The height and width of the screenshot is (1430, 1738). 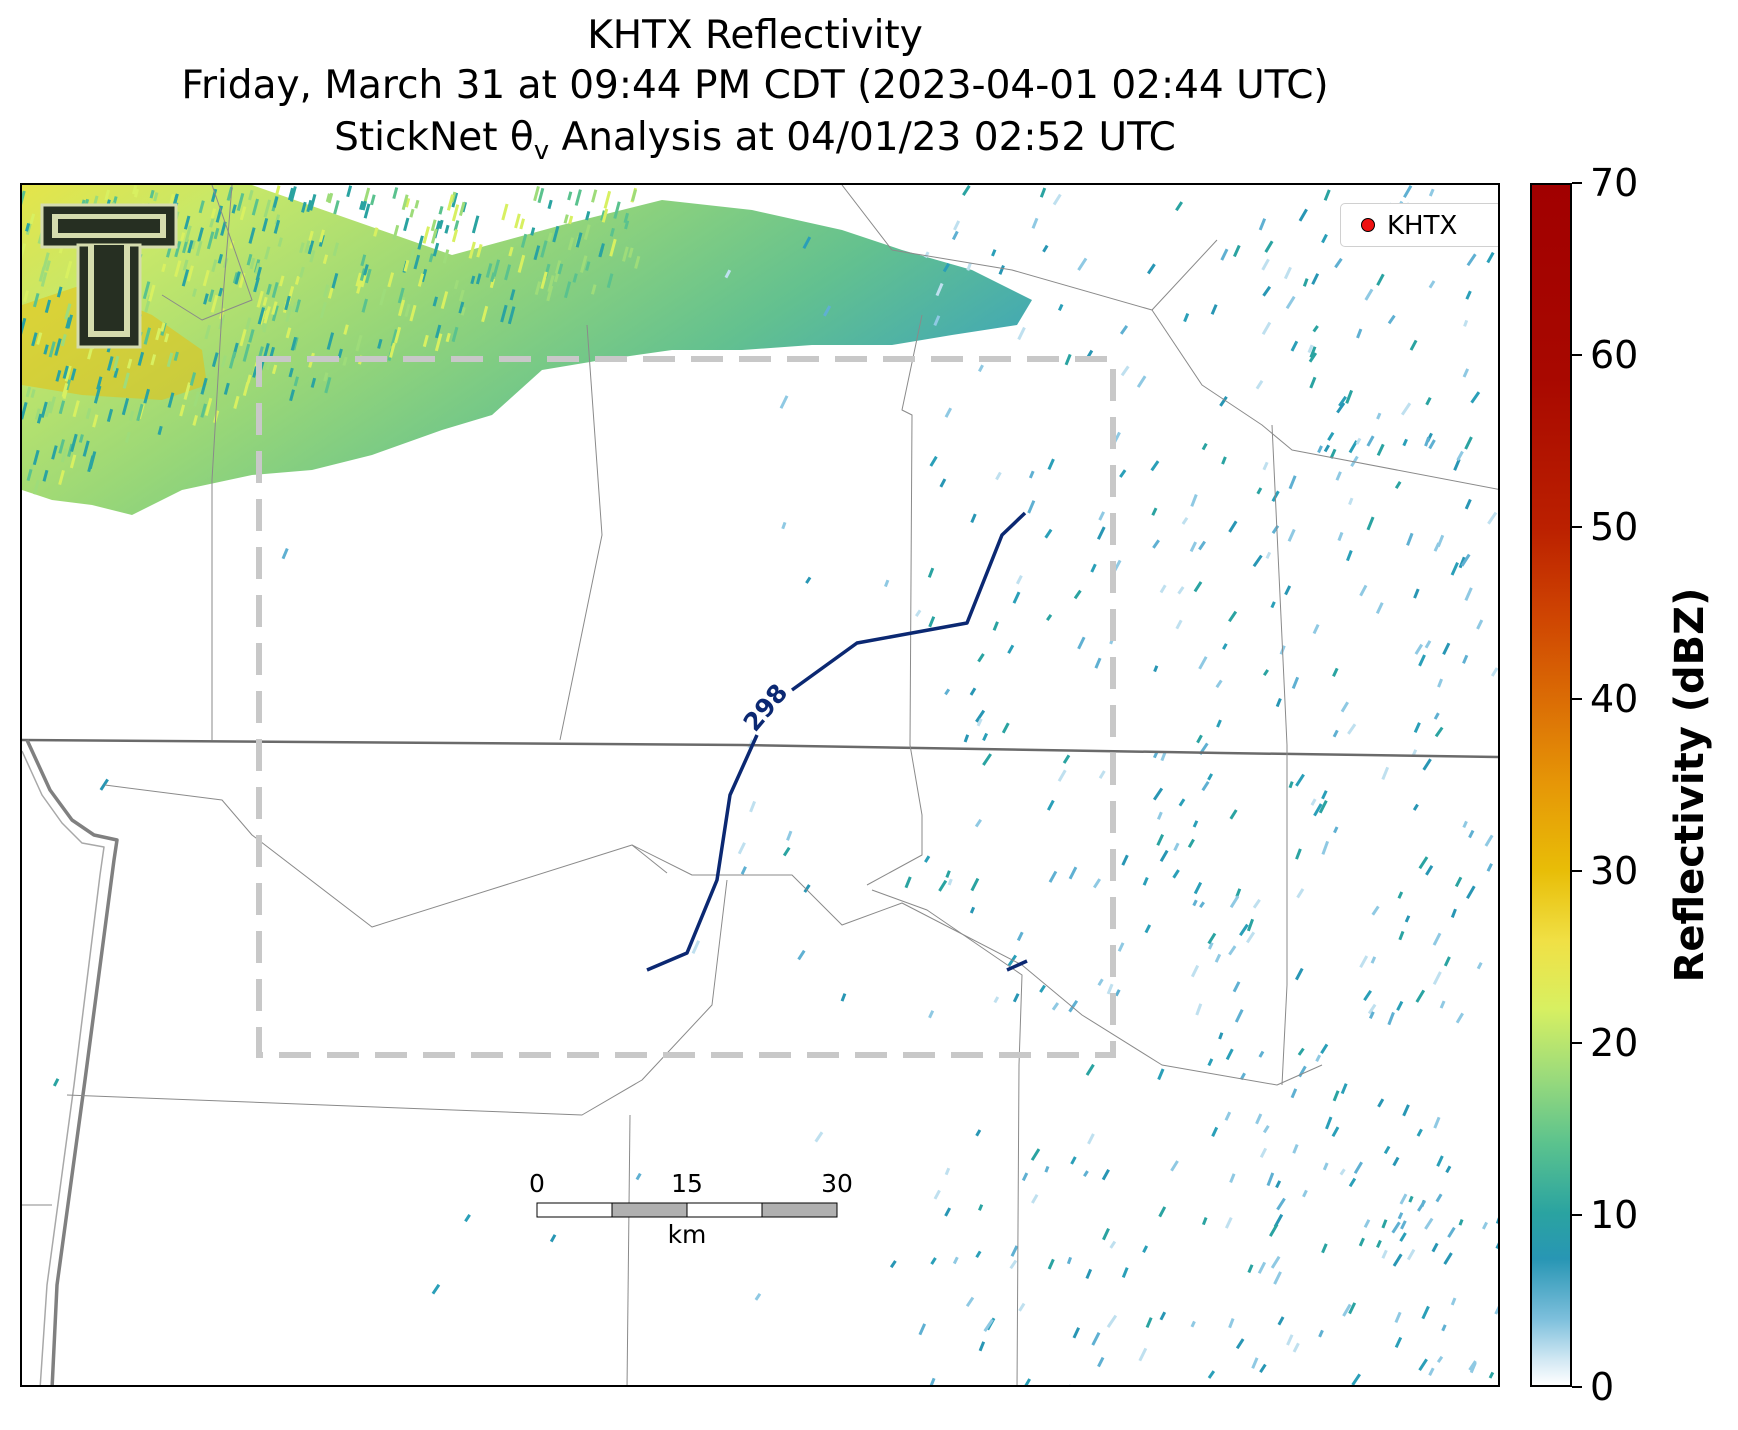 I want to click on legend-label: KHTX, so click(x=1422, y=226).